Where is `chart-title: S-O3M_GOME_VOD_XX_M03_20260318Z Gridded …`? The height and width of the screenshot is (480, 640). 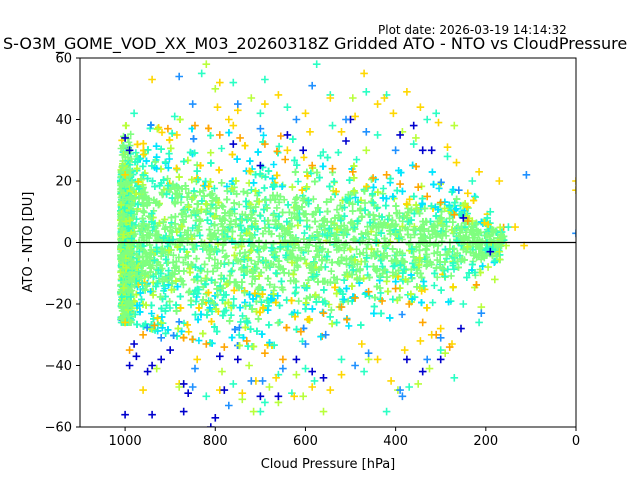
chart-title: S-O3M_GOME_VOD_XX_M03_20260318Z Gridded … is located at coordinates (315, 43).